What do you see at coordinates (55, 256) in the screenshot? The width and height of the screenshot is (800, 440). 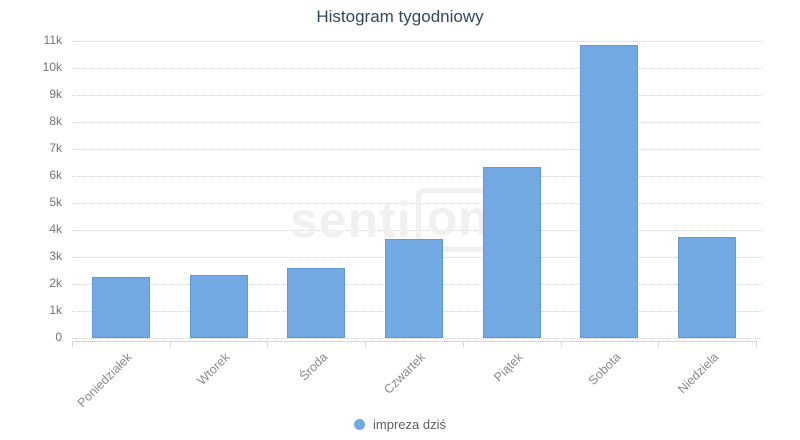 I see `y-axis-tick-label: 3k` at bounding box center [55, 256].